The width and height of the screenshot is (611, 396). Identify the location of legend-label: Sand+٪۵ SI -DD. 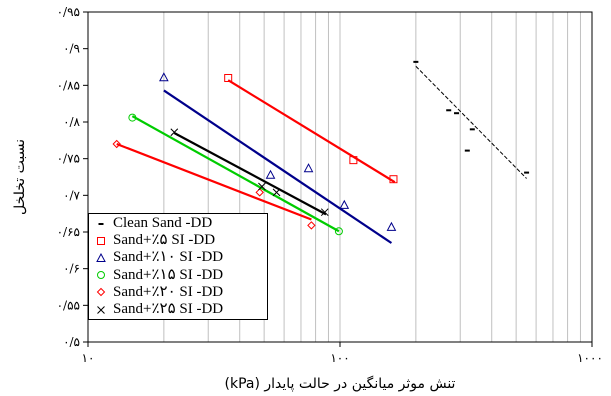
(164, 240).